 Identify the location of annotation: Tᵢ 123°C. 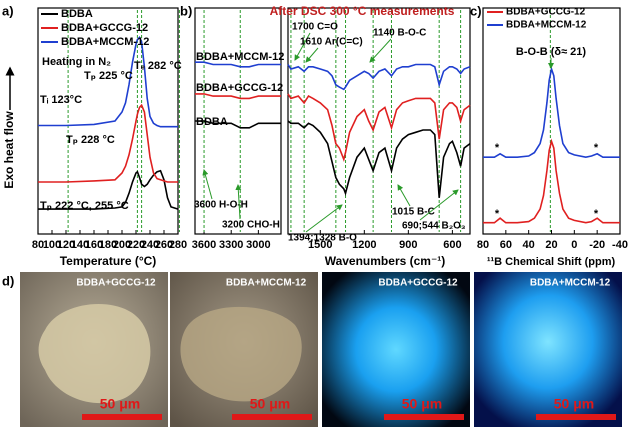
(61, 100).